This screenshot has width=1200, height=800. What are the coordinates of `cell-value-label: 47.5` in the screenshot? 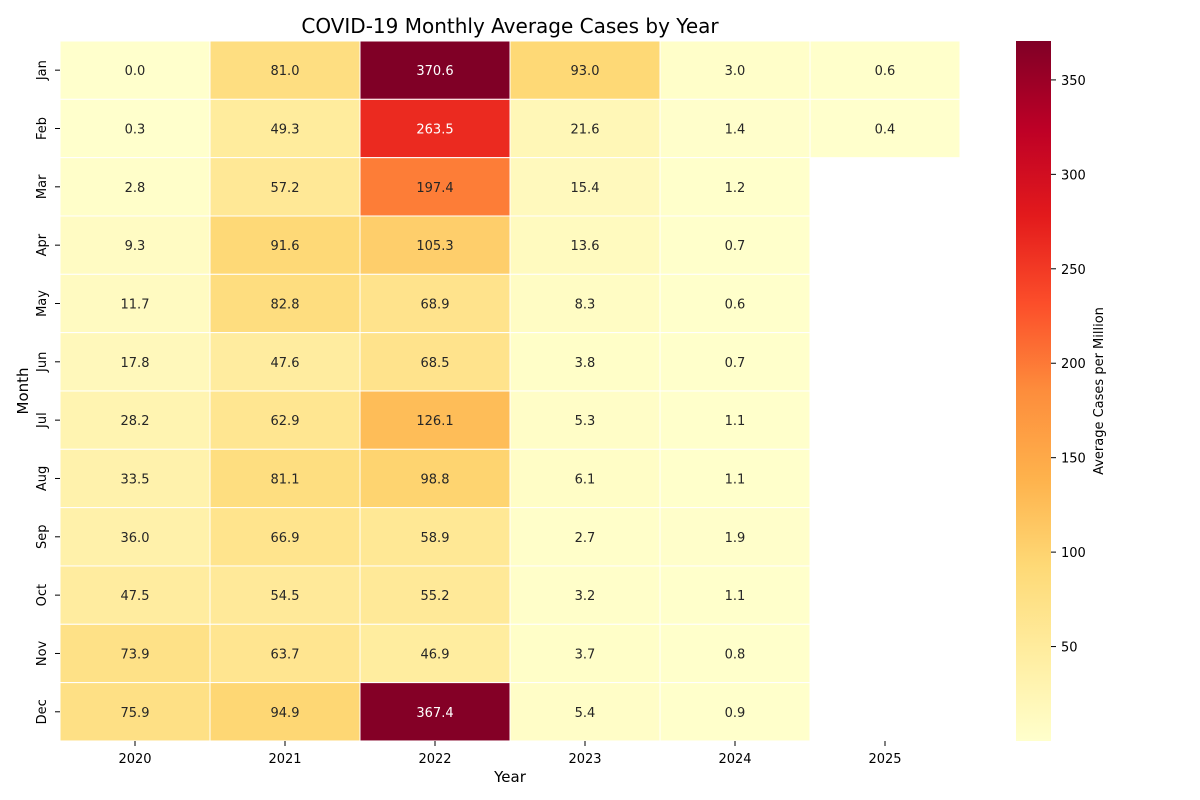 It's located at (135, 596).